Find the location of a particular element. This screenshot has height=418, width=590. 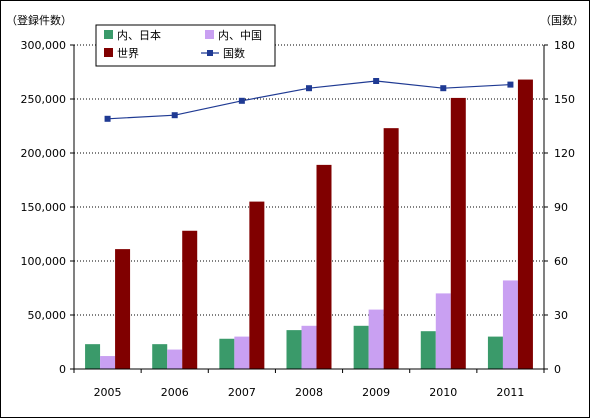

x-tick-label: 2008 is located at coordinates (309, 392).